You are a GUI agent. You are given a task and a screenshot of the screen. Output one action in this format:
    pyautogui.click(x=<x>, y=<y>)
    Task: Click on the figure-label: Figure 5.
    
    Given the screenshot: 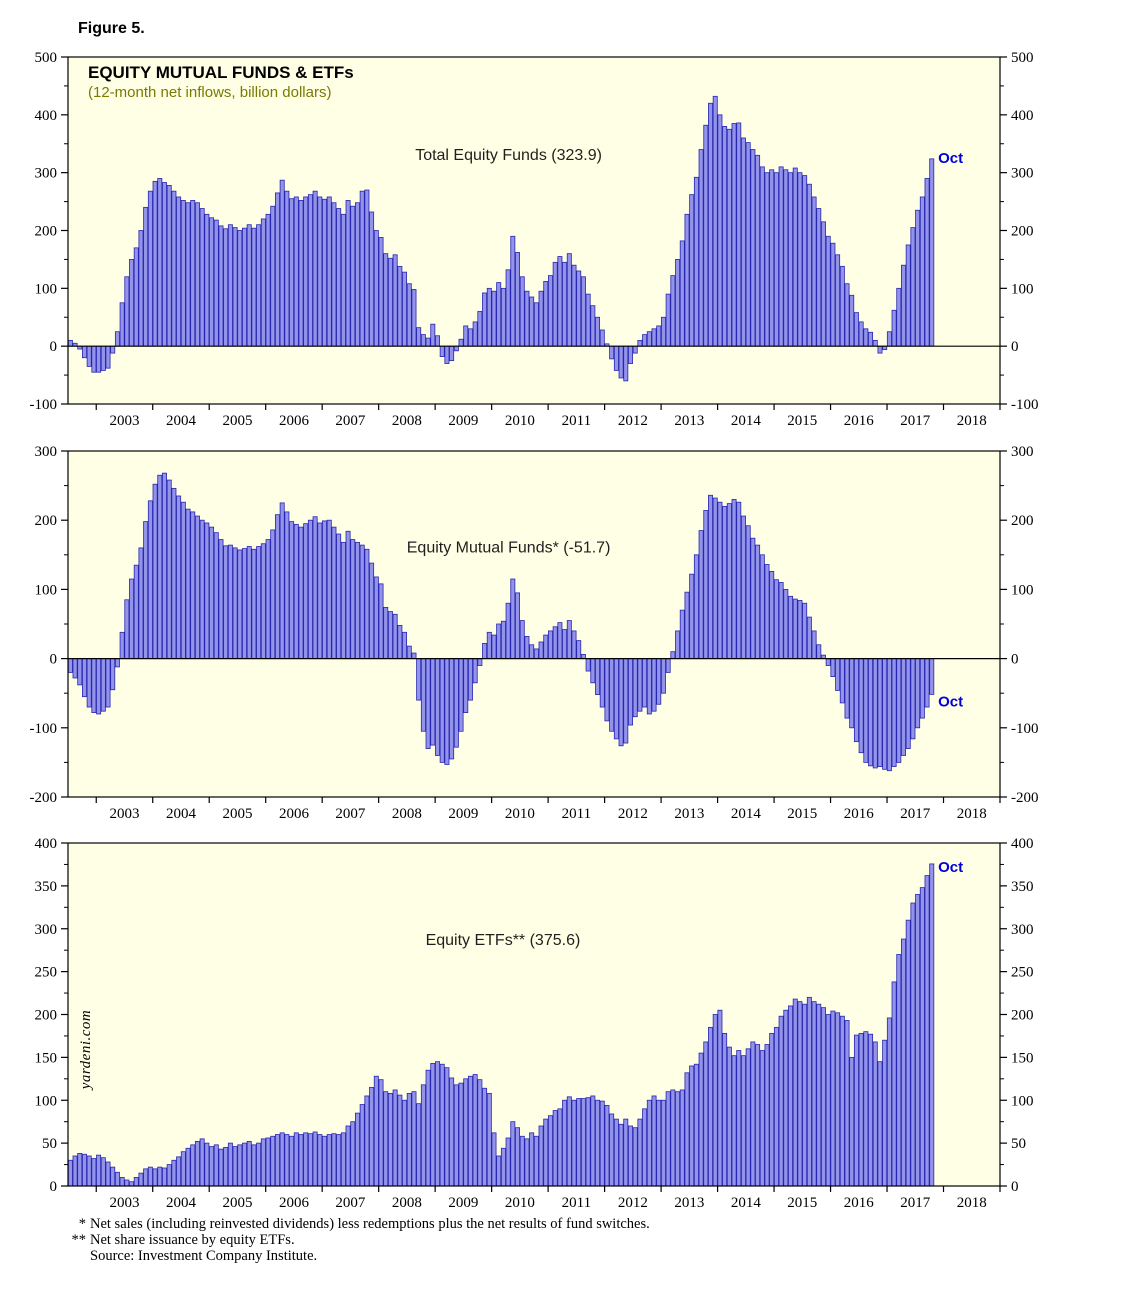 What is the action you would take?
    pyautogui.click(x=111, y=28)
    